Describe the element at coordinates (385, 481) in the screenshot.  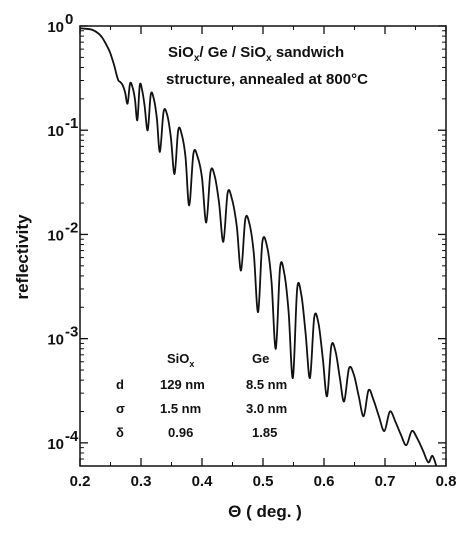
I see `x-tick-label: 0.7` at that location.